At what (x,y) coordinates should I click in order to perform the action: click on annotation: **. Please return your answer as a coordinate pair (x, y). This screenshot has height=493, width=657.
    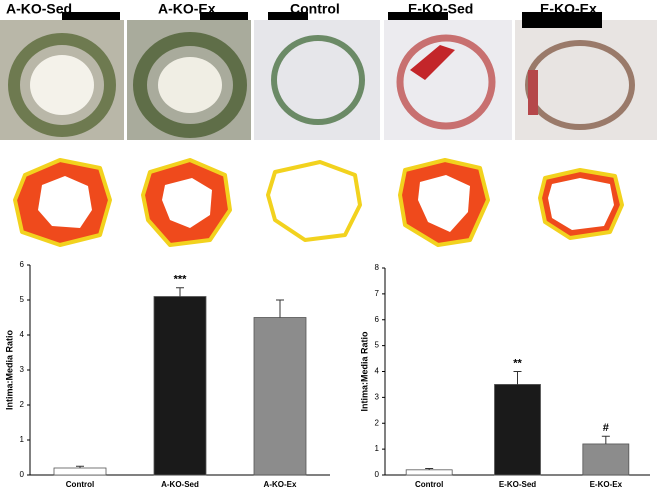
    Looking at the image, I should click on (517, 363).